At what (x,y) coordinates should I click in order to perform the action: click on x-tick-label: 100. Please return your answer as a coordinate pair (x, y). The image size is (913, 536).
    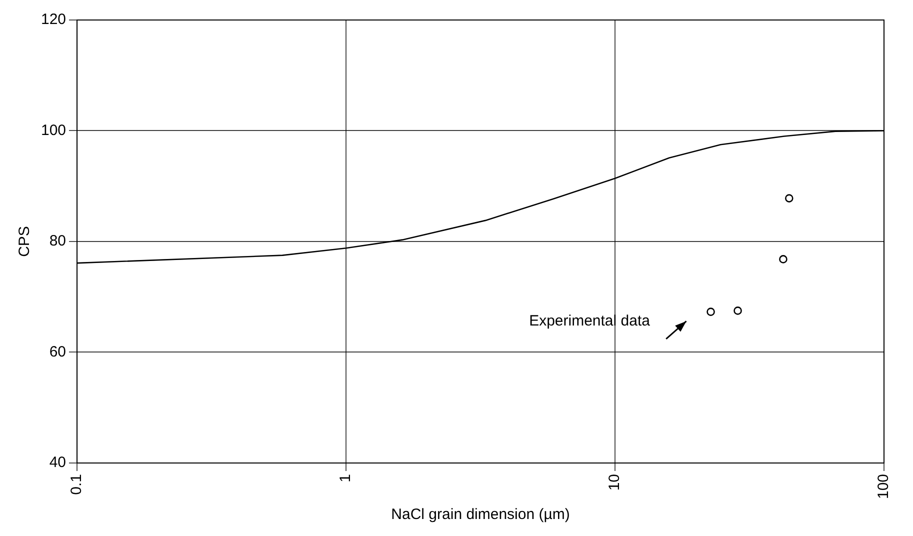
    Looking at the image, I should click on (883, 487).